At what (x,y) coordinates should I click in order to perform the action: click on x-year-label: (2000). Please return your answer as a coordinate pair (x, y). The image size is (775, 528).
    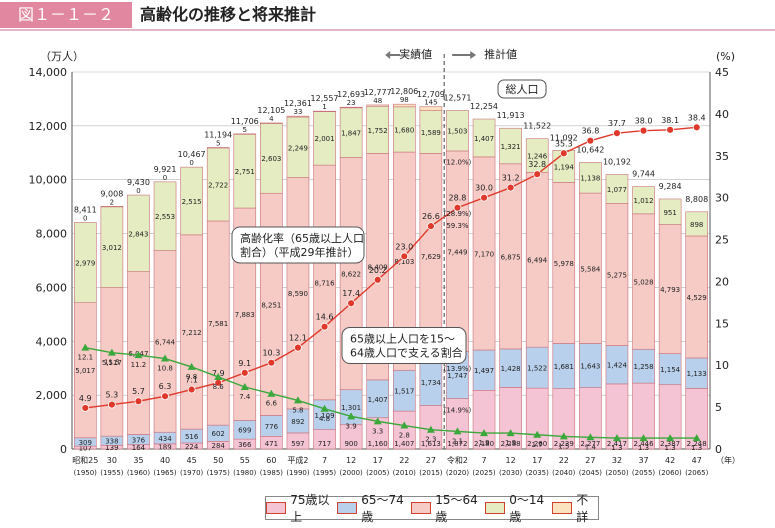
    Looking at the image, I should click on (351, 473).